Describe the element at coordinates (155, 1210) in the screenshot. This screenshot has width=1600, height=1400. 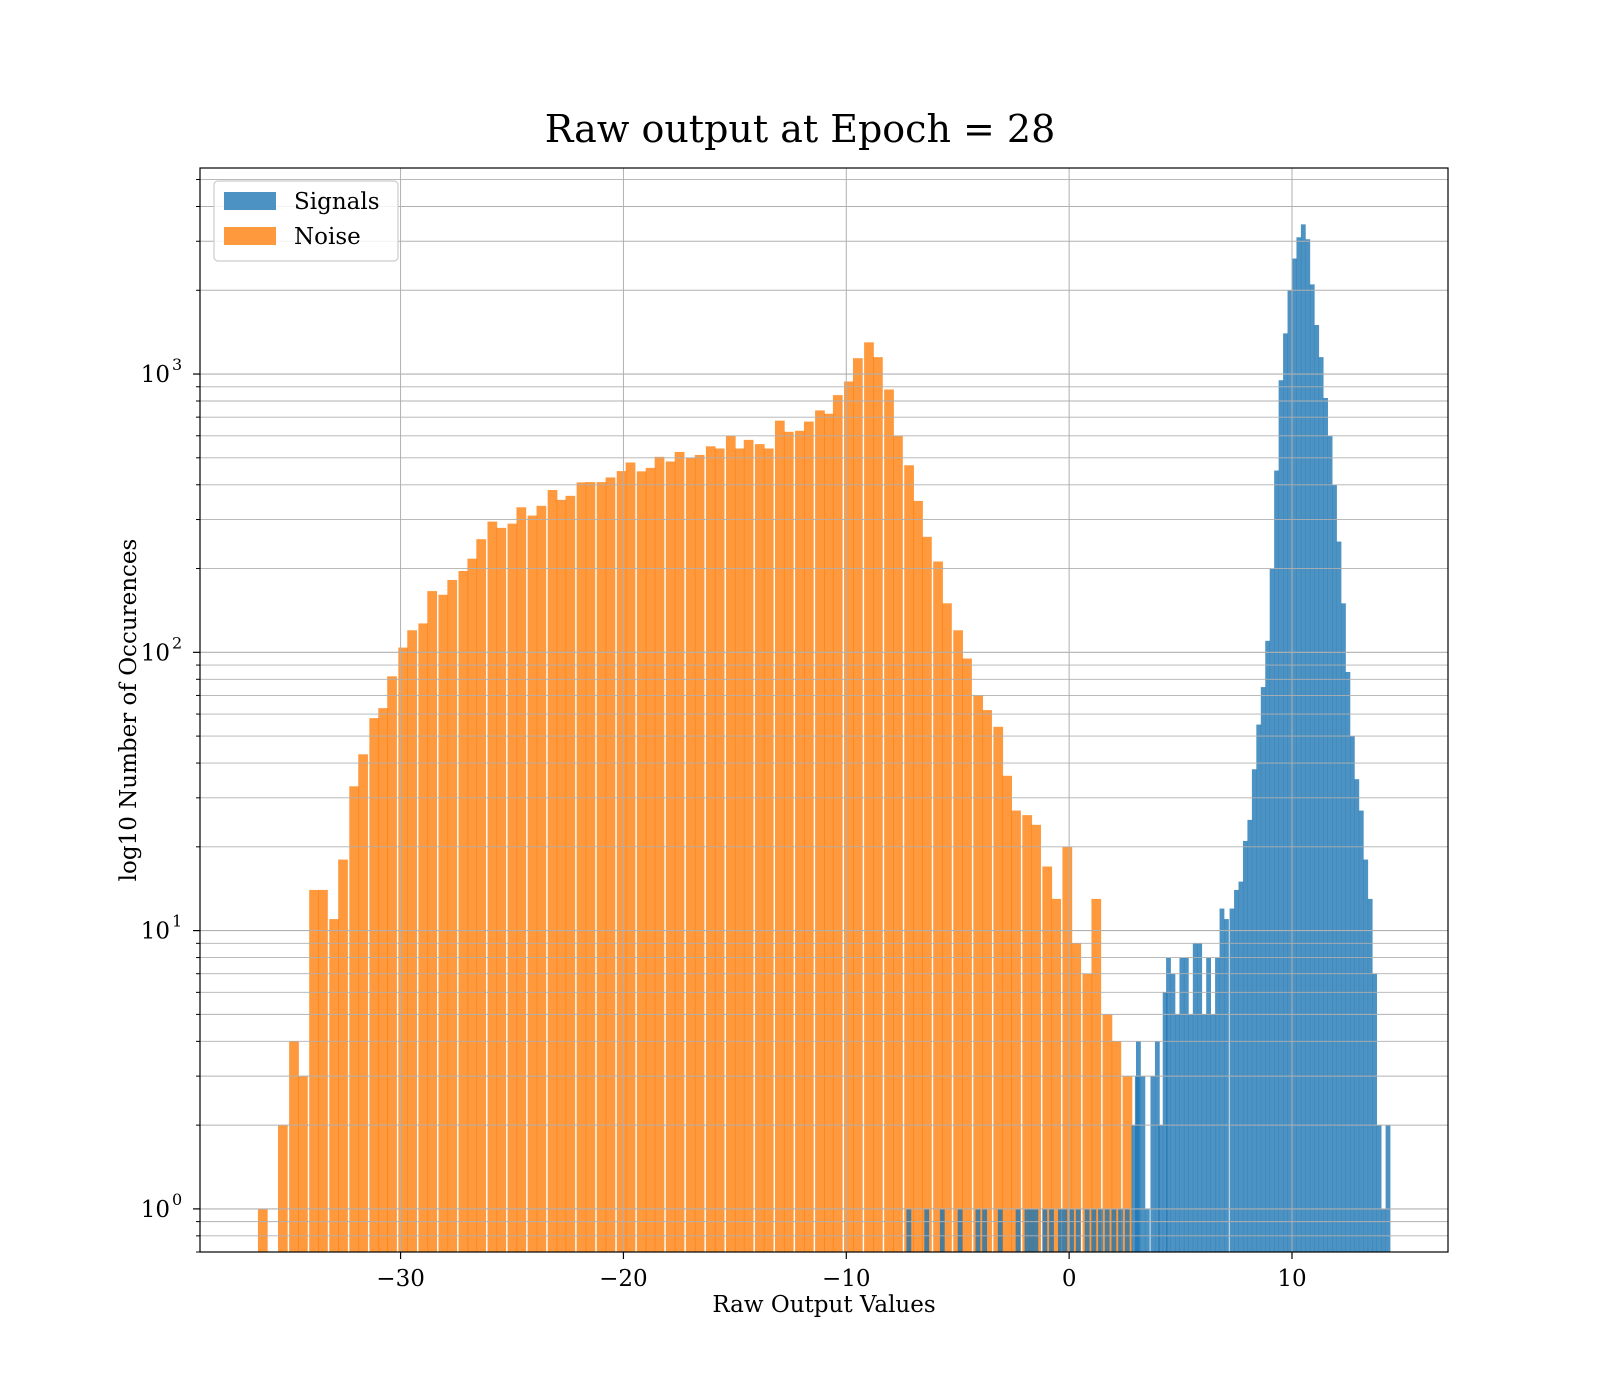
I see `y-tick-label-0: 10` at that location.